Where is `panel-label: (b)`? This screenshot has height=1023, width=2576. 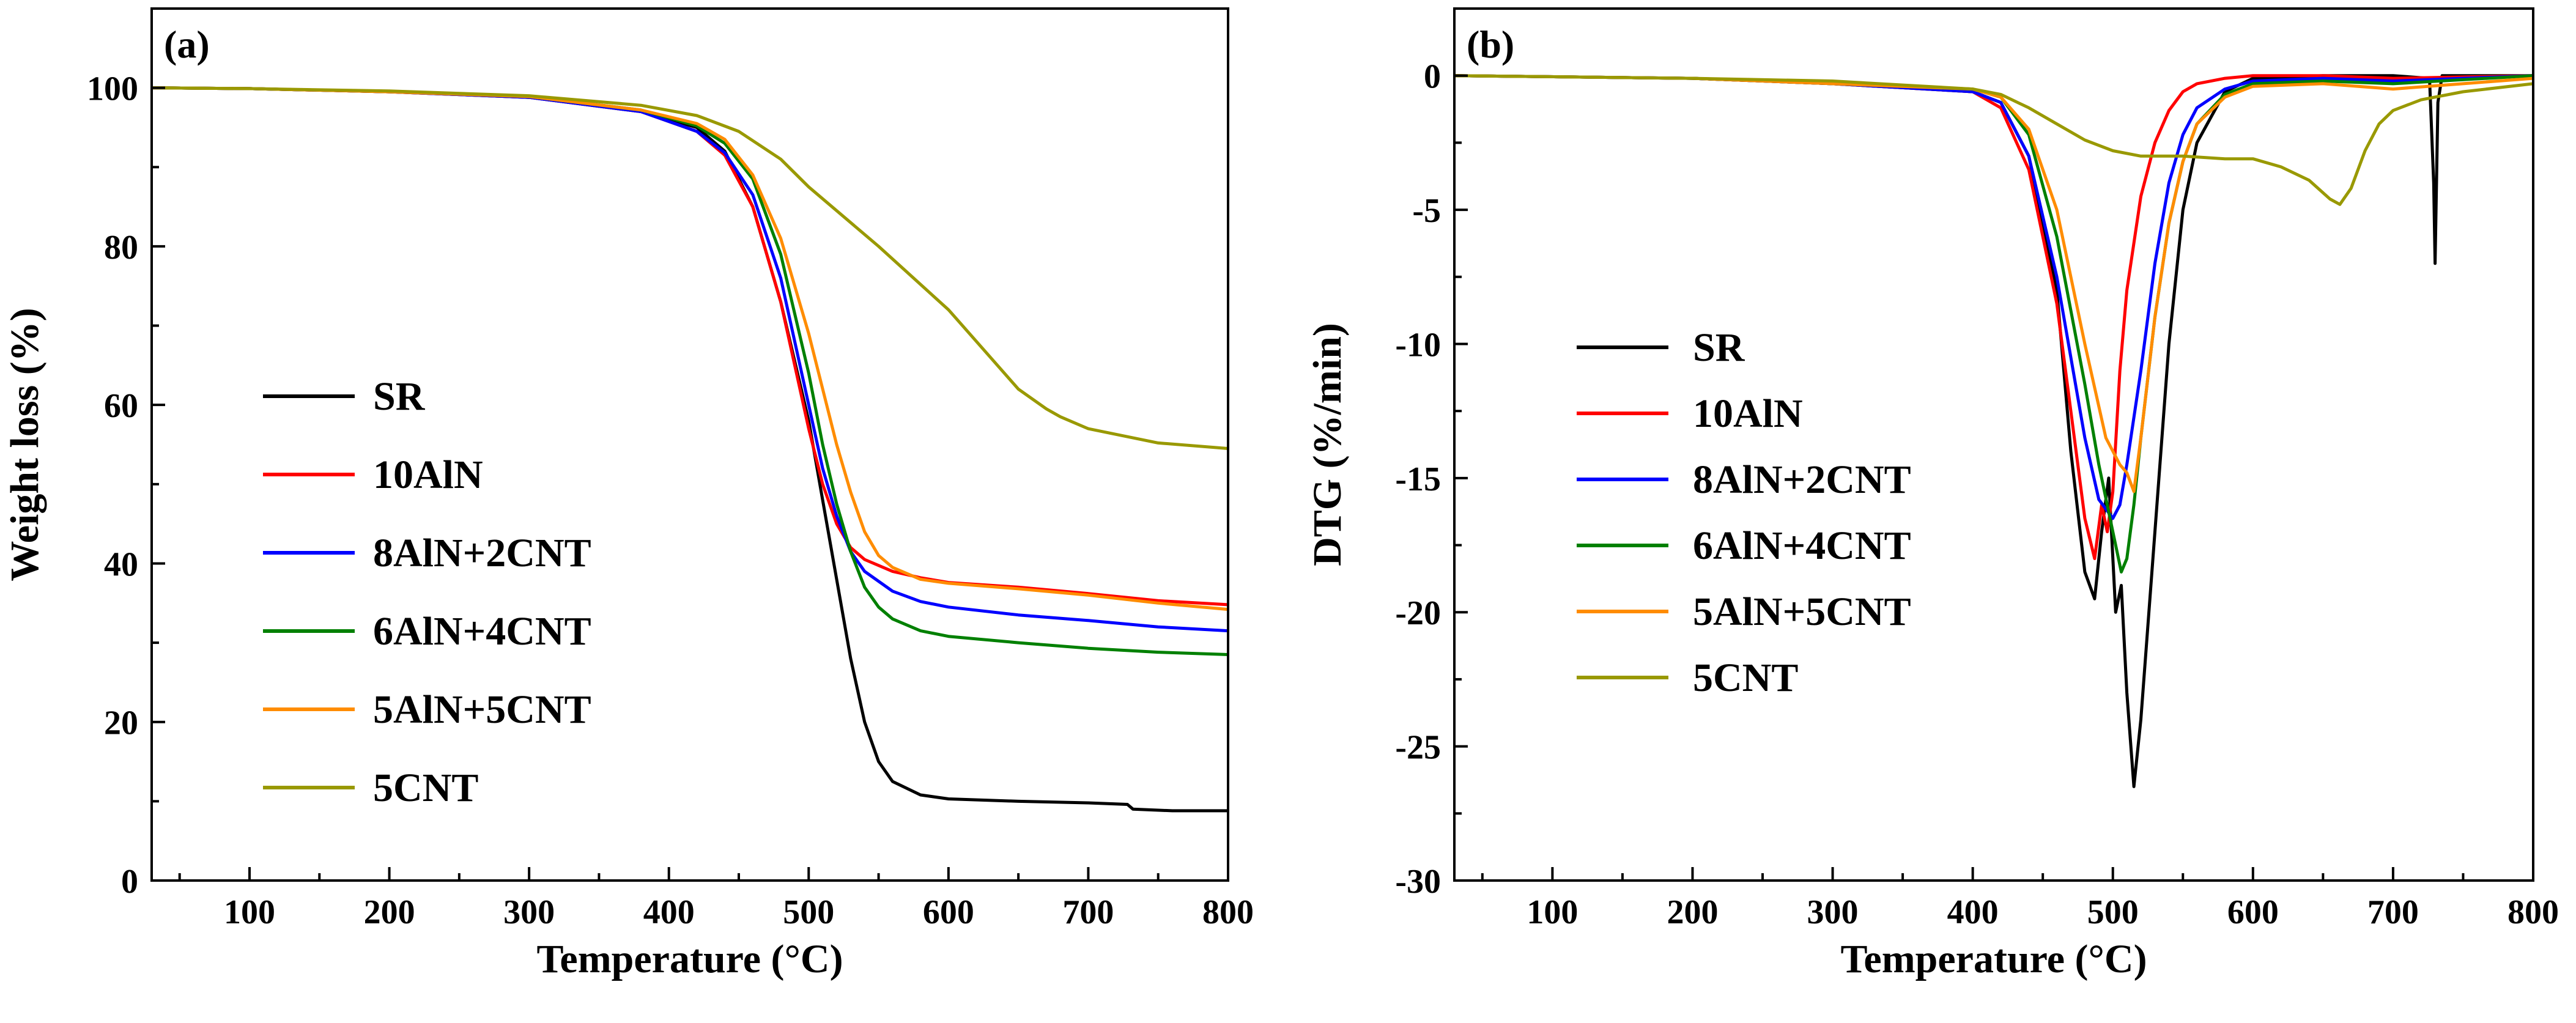 panel-label: (b) is located at coordinates (1490, 45).